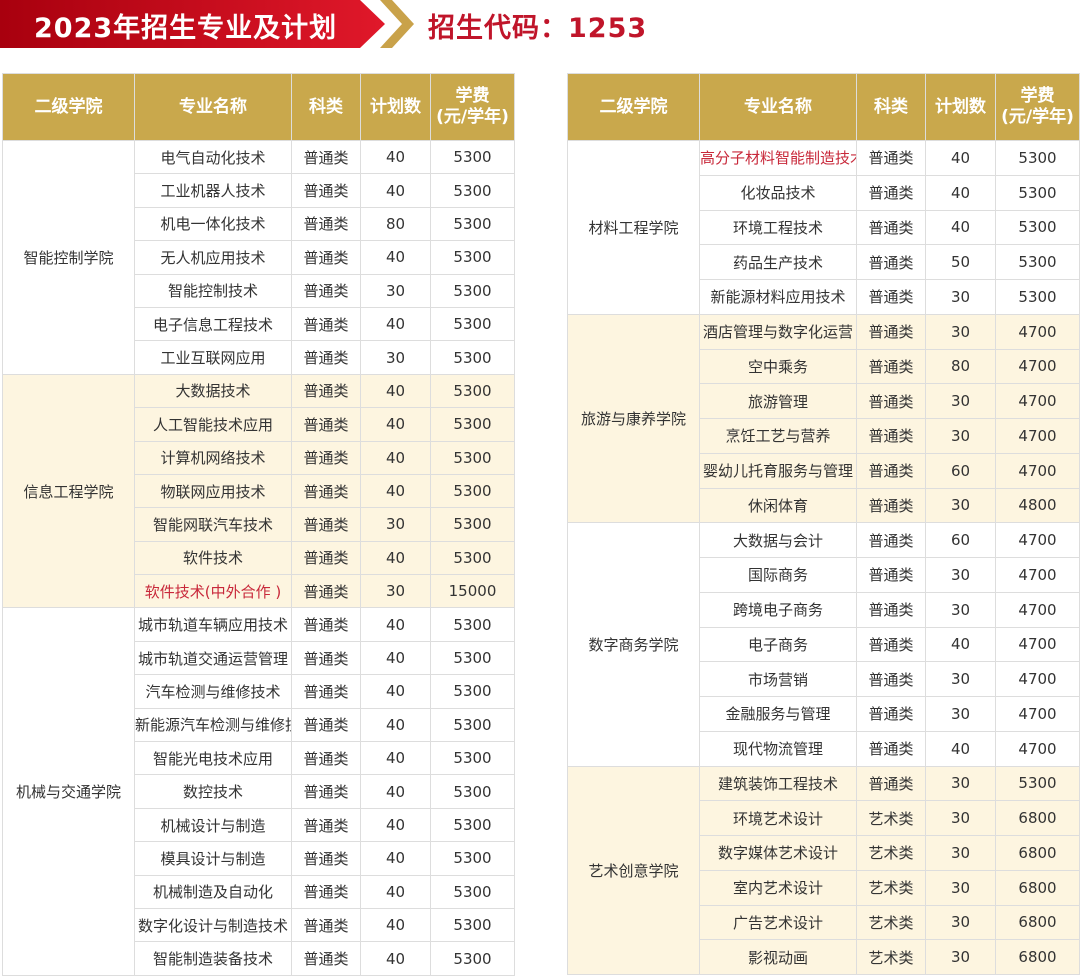 This screenshot has height=976, width=1080. What do you see at coordinates (960, 262) in the screenshot?
I see `plan-cell: 50` at bounding box center [960, 262].